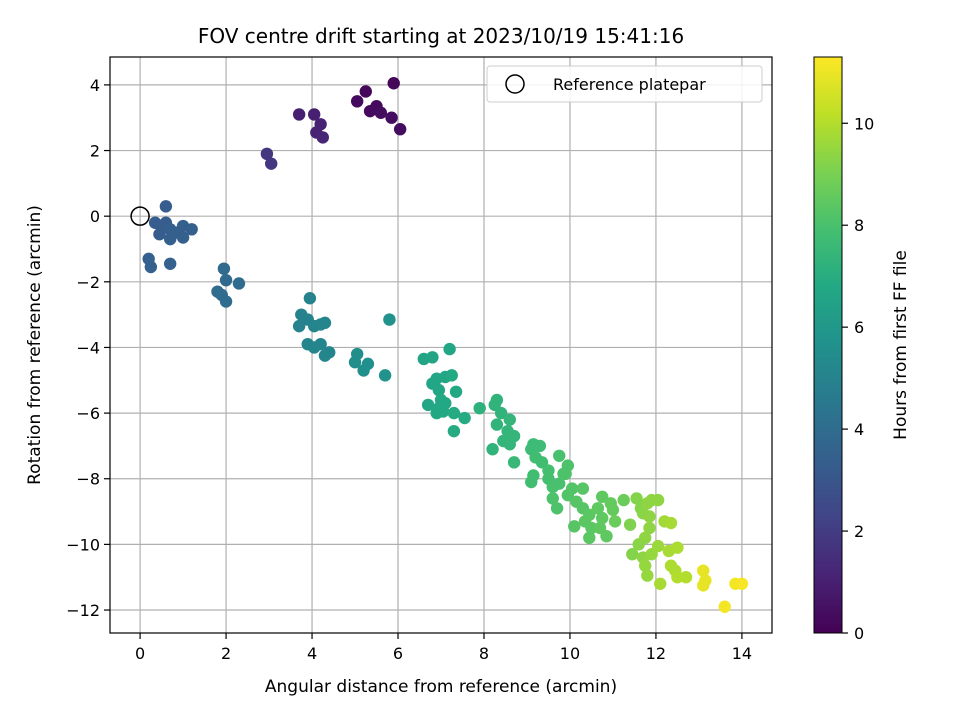  Describe the element at coordinates (35, 345) in the screenshot. I see `y-axis-label: Rotation from reference (arcmin)` at that location.